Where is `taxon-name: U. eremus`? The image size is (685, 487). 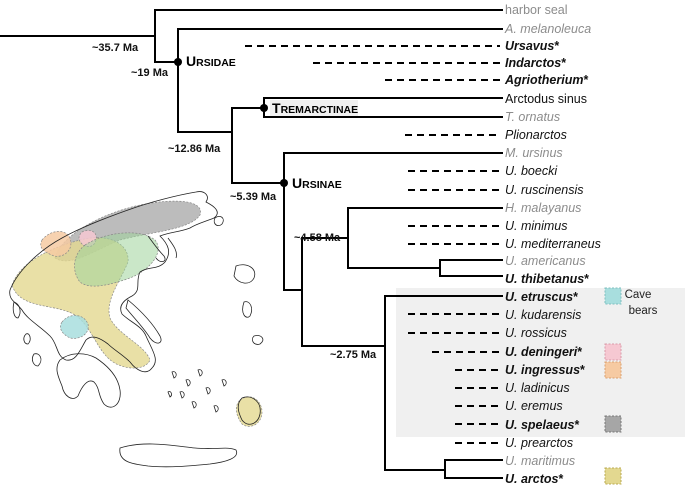 taxon-name: U. eremus is located at coordinates (534, 406).